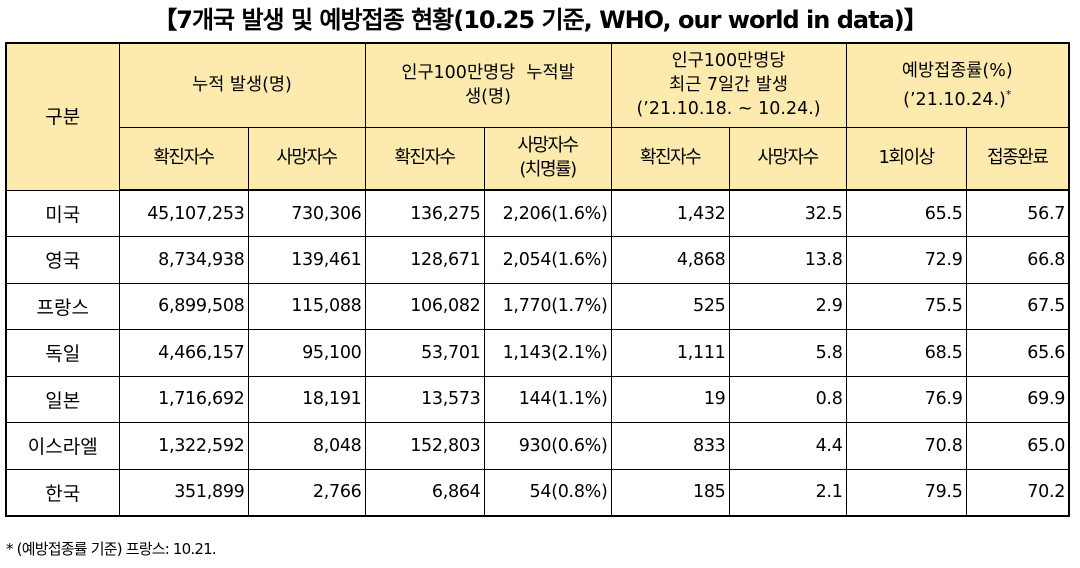  I want to click on value-cell: 8,048, so click(306, 446).